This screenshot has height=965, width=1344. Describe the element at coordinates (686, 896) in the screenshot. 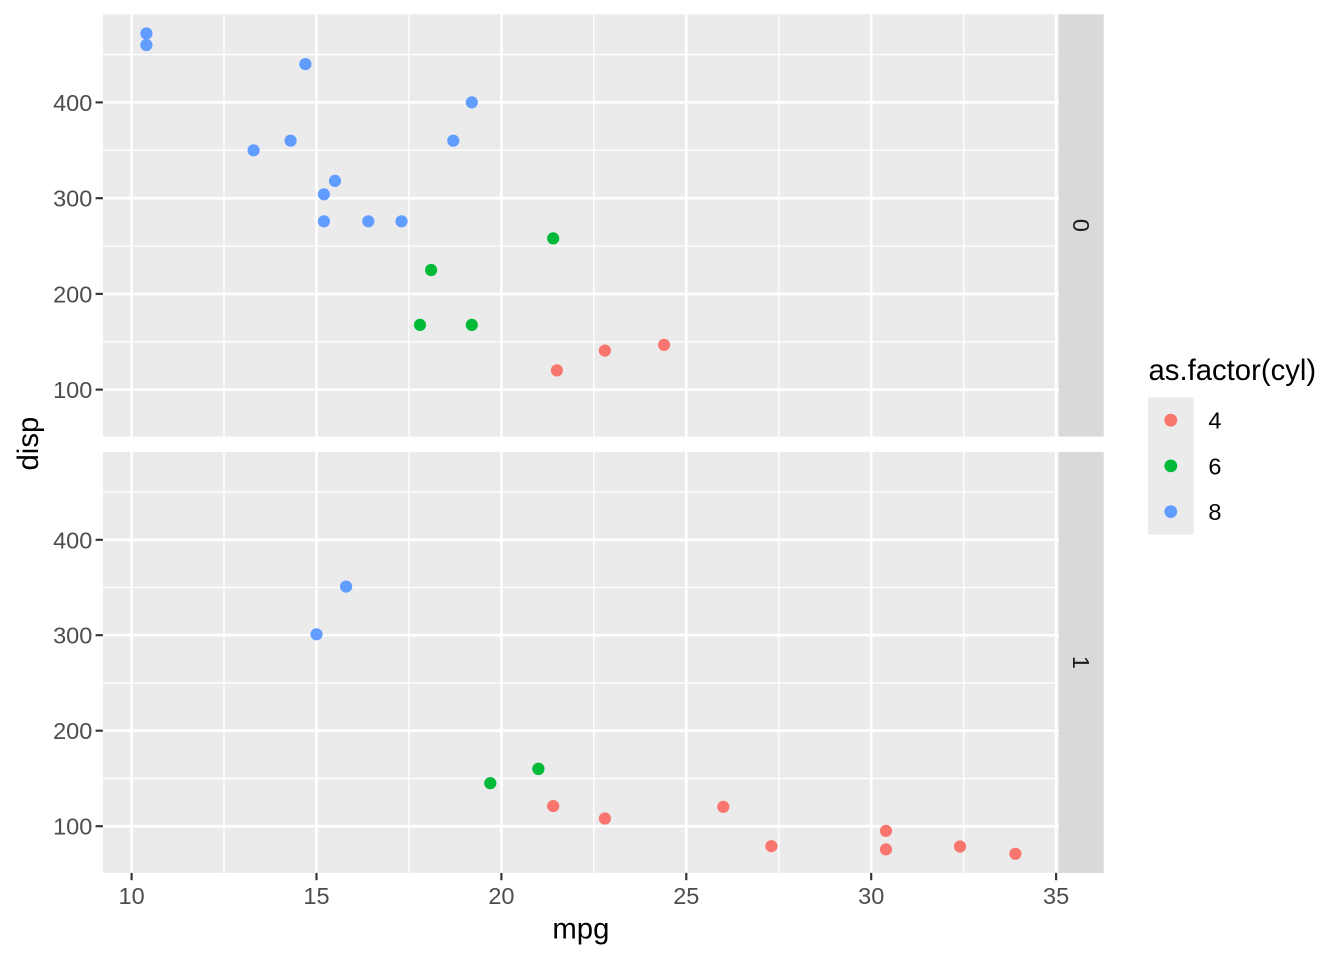

I see `svg-text: 25` at that location.